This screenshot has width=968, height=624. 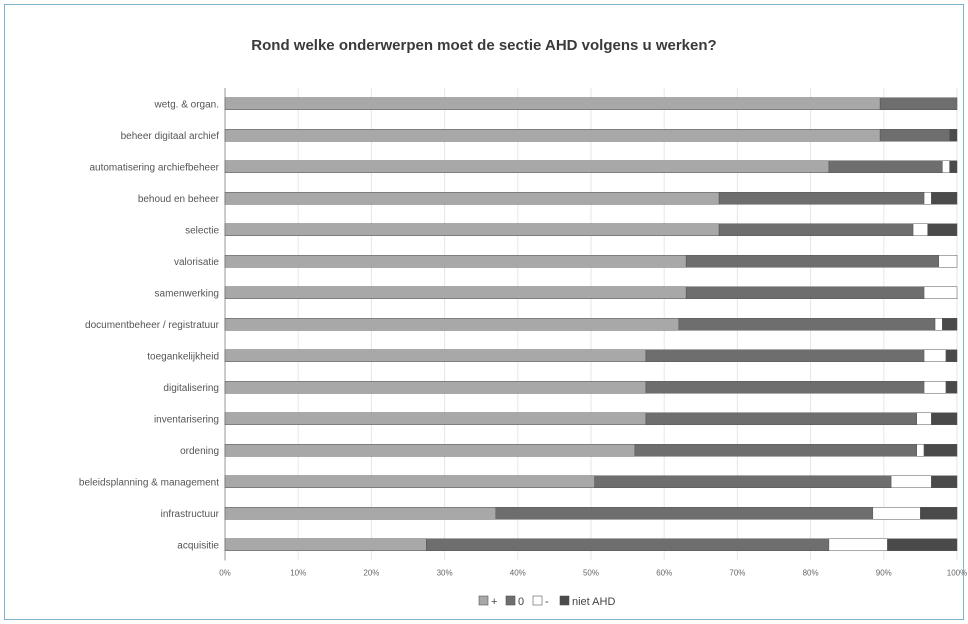 I want to click on category-label: toegankelijkheid, so click(x=183, y=356).